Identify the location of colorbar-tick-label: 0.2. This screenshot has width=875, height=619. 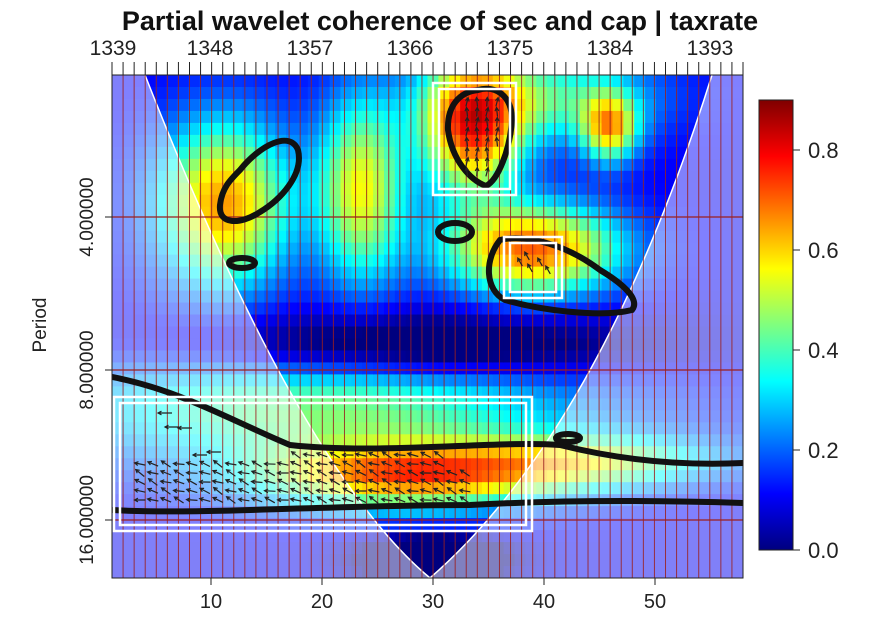
(823, 450).